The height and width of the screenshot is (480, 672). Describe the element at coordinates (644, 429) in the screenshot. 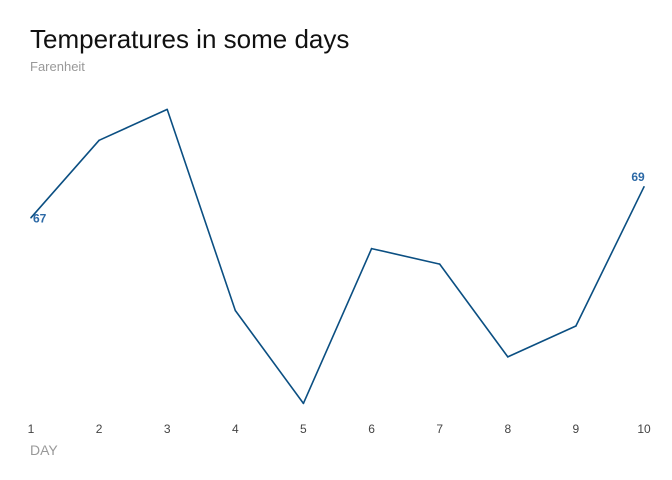

I see `x-tick-label-10: 10` at that location.